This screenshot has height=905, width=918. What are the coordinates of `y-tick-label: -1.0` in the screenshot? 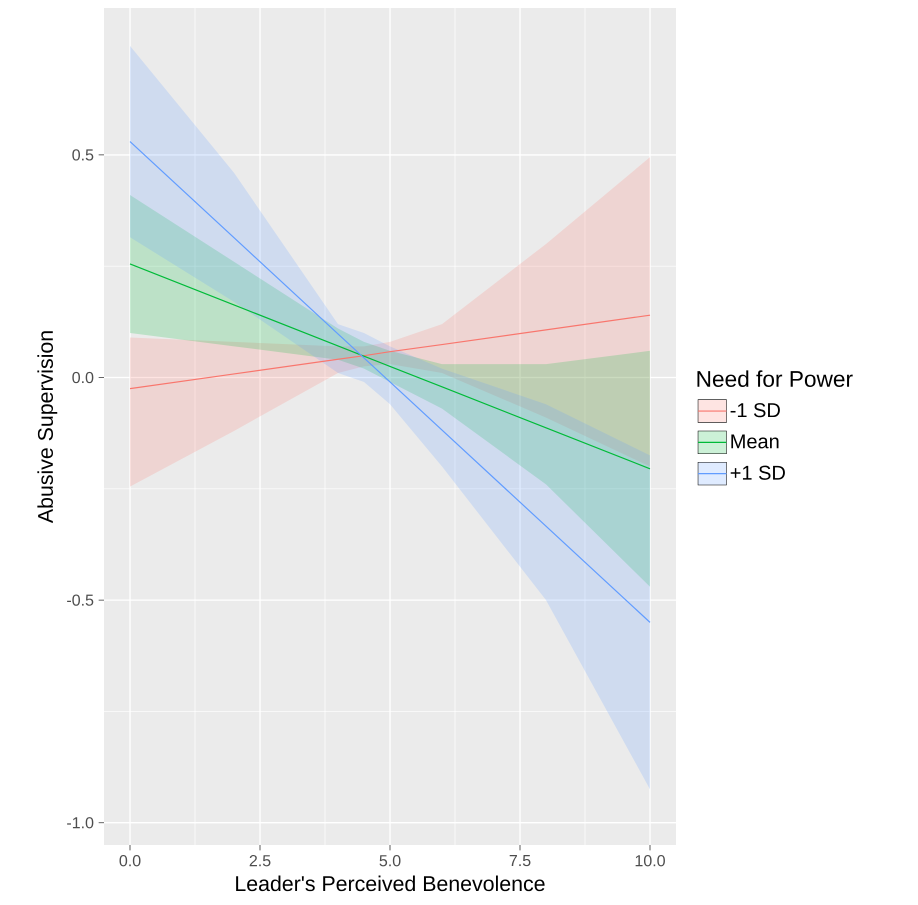 It's located at (80, 822).